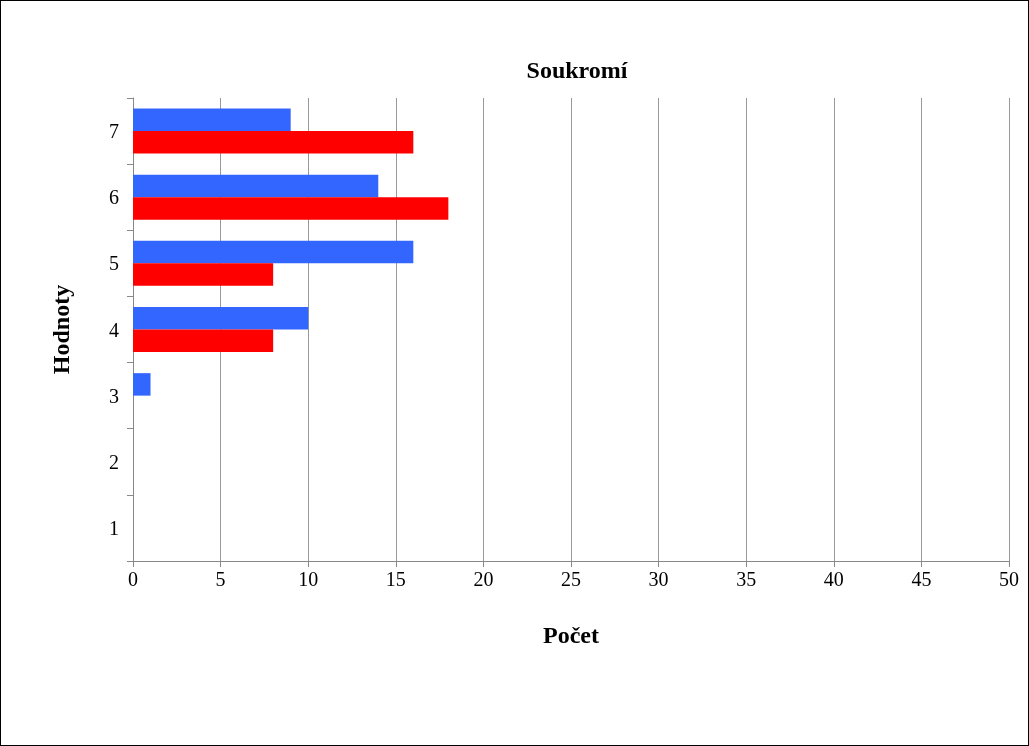 Image resolution: width=1029 pixels, height=746 pixels. I want to click on x-axis-title: Počet, so click(571, 635).